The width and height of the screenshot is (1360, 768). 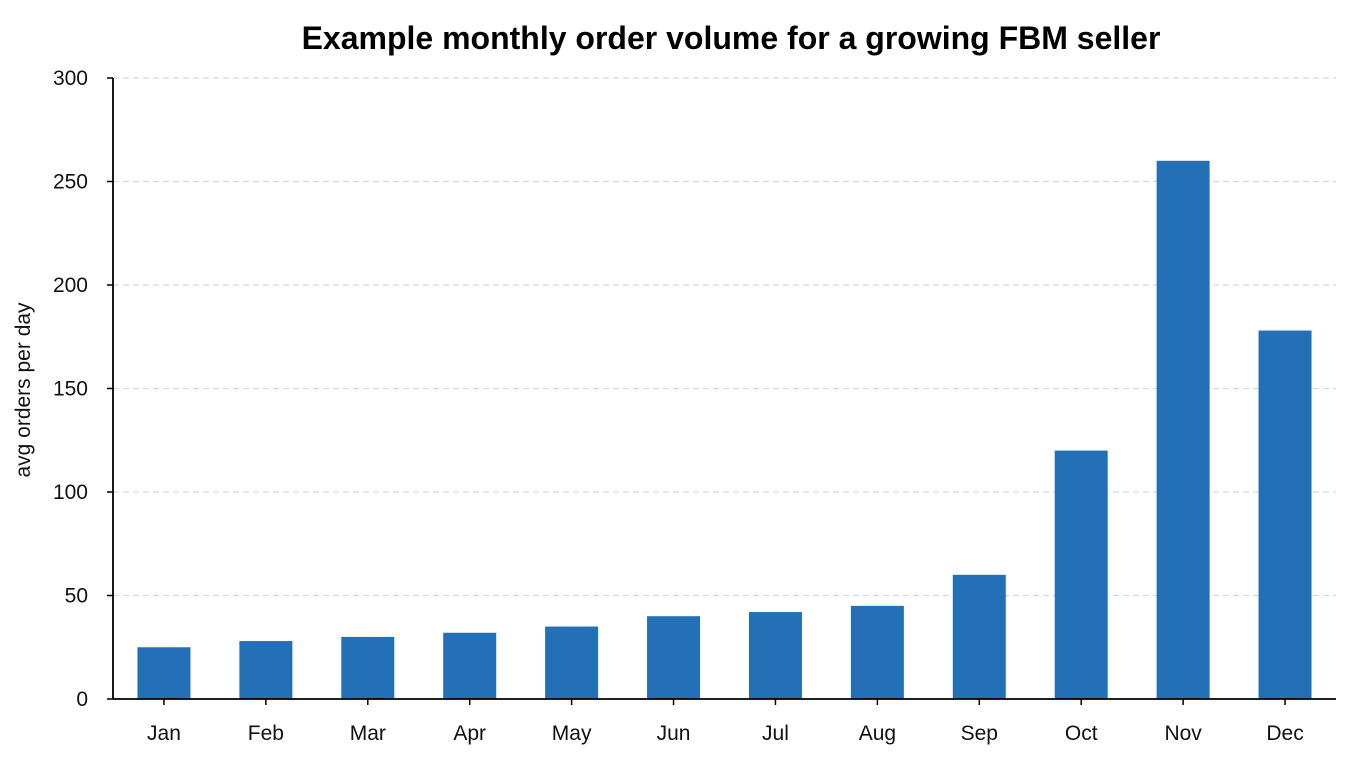 I want to click on x-tick-label: Sep, so click(x=979, y=733).